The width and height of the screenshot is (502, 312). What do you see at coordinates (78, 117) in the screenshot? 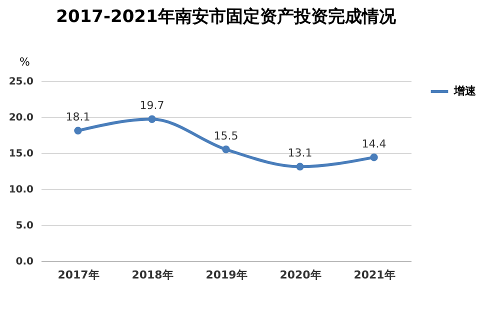
I see `data-label: 18.1` at bounding box center [78, 117].